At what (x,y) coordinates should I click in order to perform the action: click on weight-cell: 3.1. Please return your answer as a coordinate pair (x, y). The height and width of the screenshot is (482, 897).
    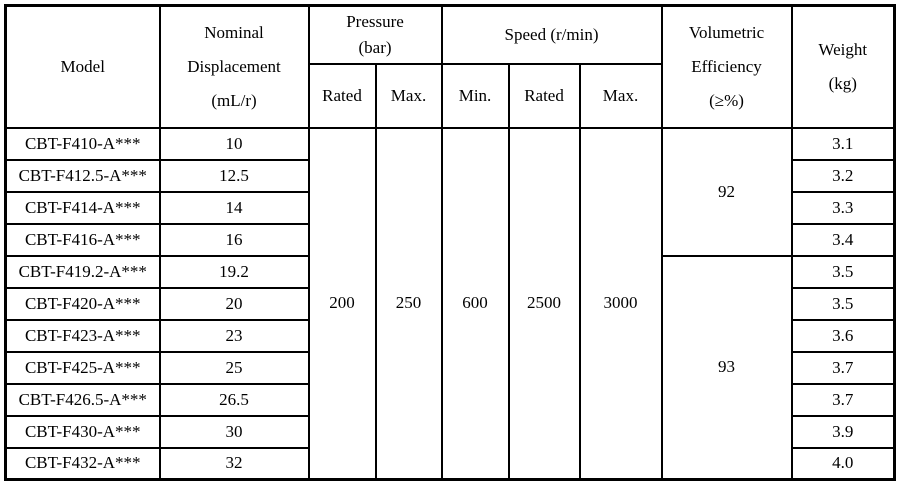
    Looking at the image, I should click on (843, 143).